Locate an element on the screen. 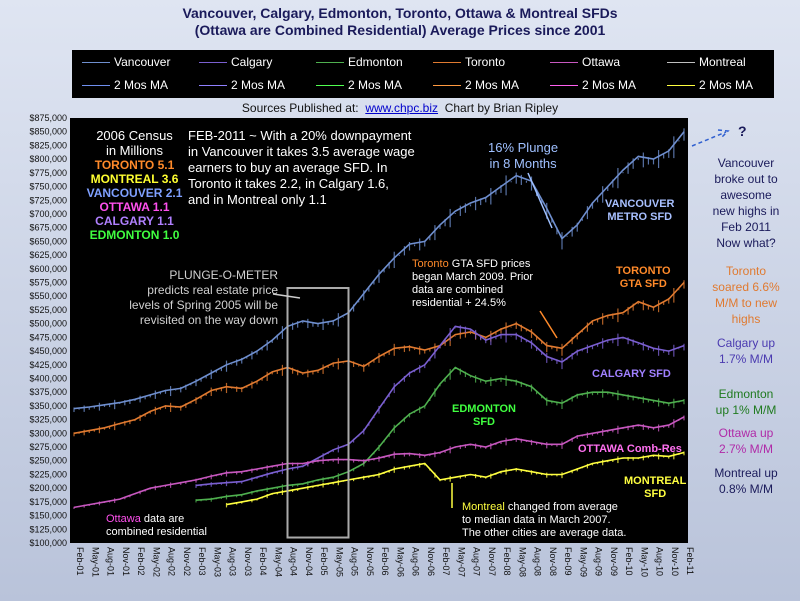  y-tick-label: $475,000 is located at coordinates (48, 337).